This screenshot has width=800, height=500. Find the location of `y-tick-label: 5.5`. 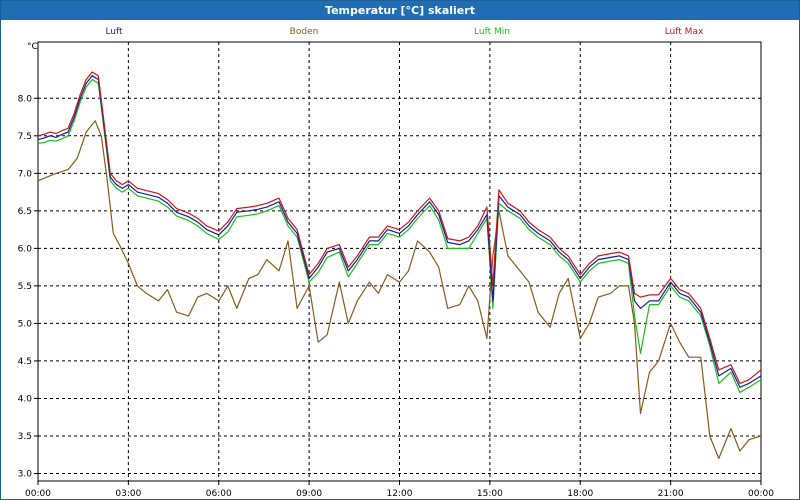

y-tick-label: 5.5 is located at coordinates (25, 287).